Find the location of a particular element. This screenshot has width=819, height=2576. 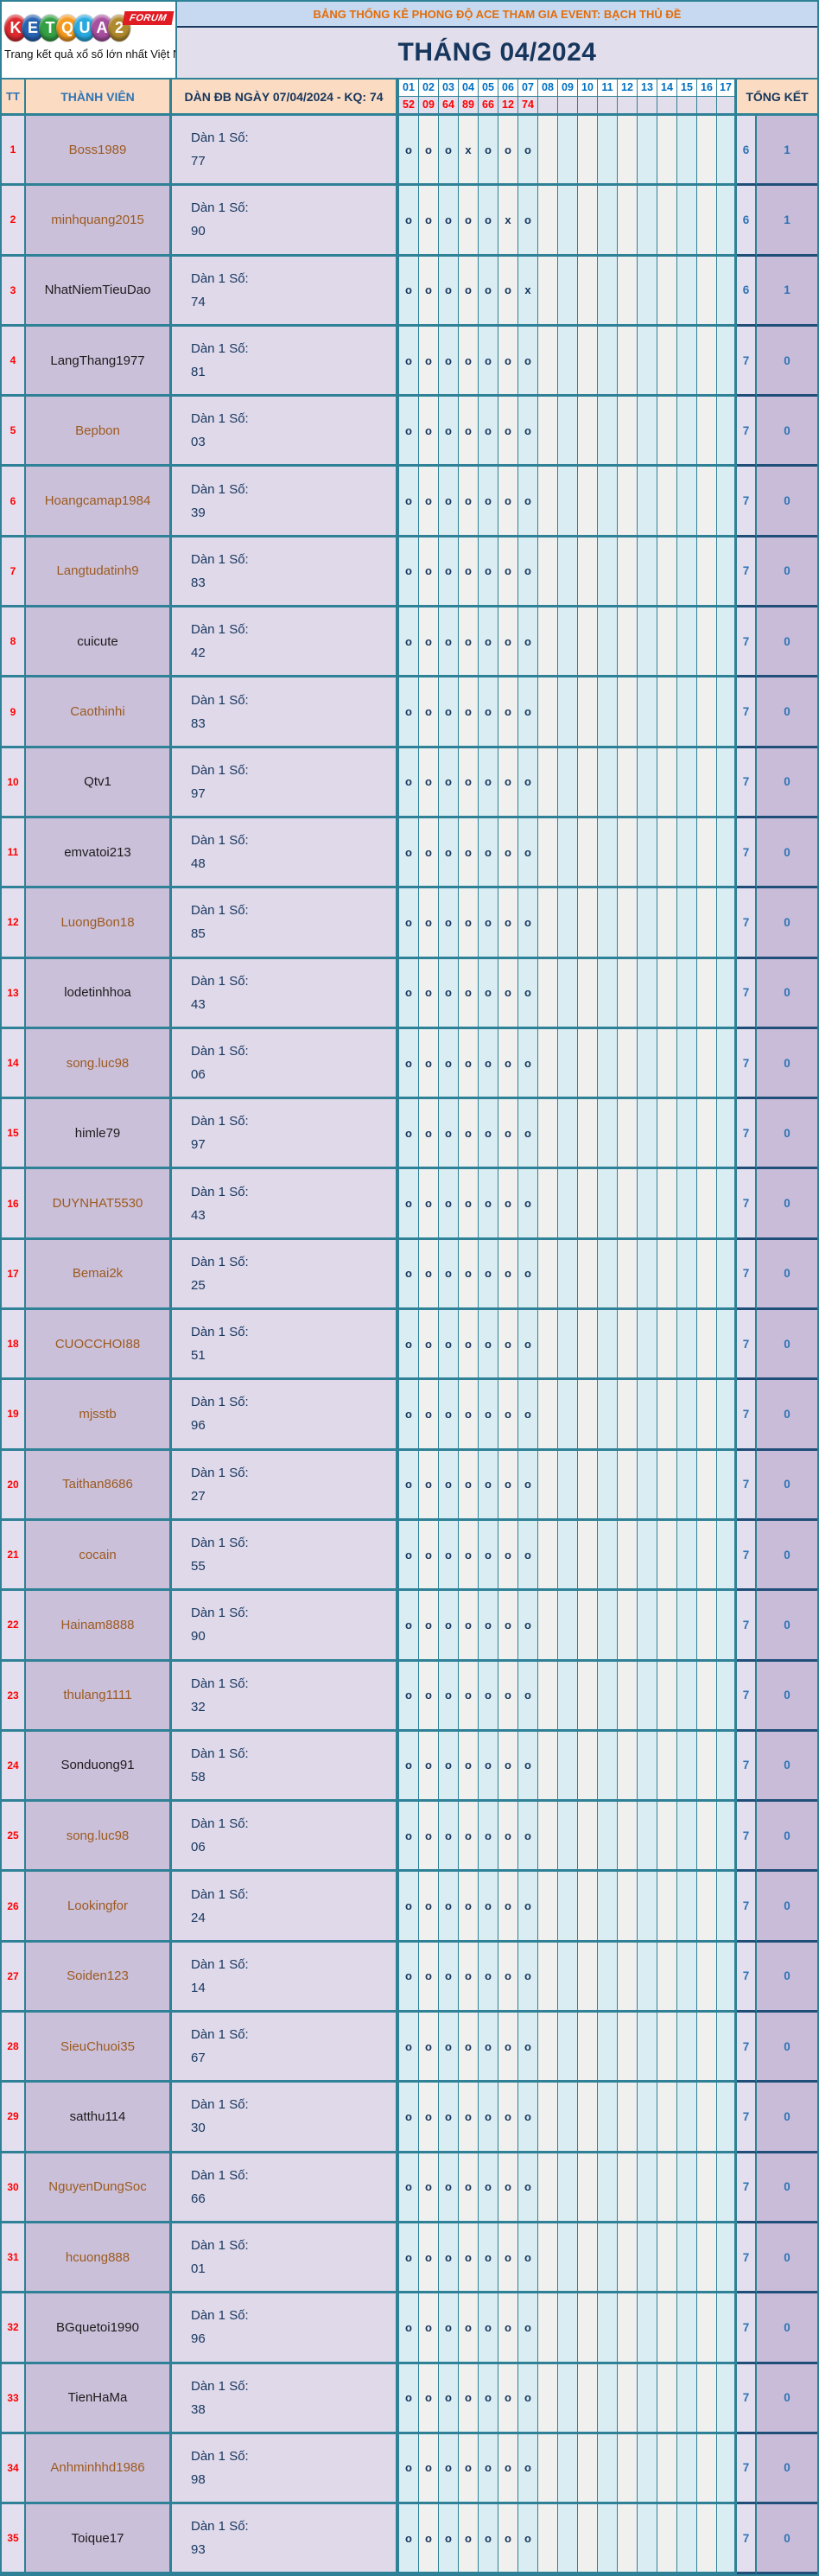

dan-cell: Dàn 1 Số: 81 is located at coordinates (286, 362).